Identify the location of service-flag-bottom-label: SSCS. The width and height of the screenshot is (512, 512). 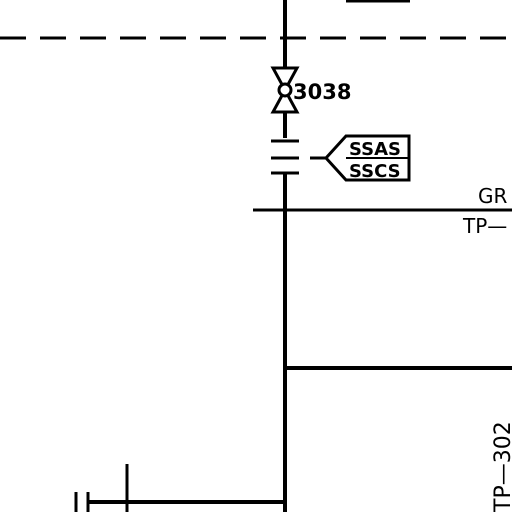
(375, 171).